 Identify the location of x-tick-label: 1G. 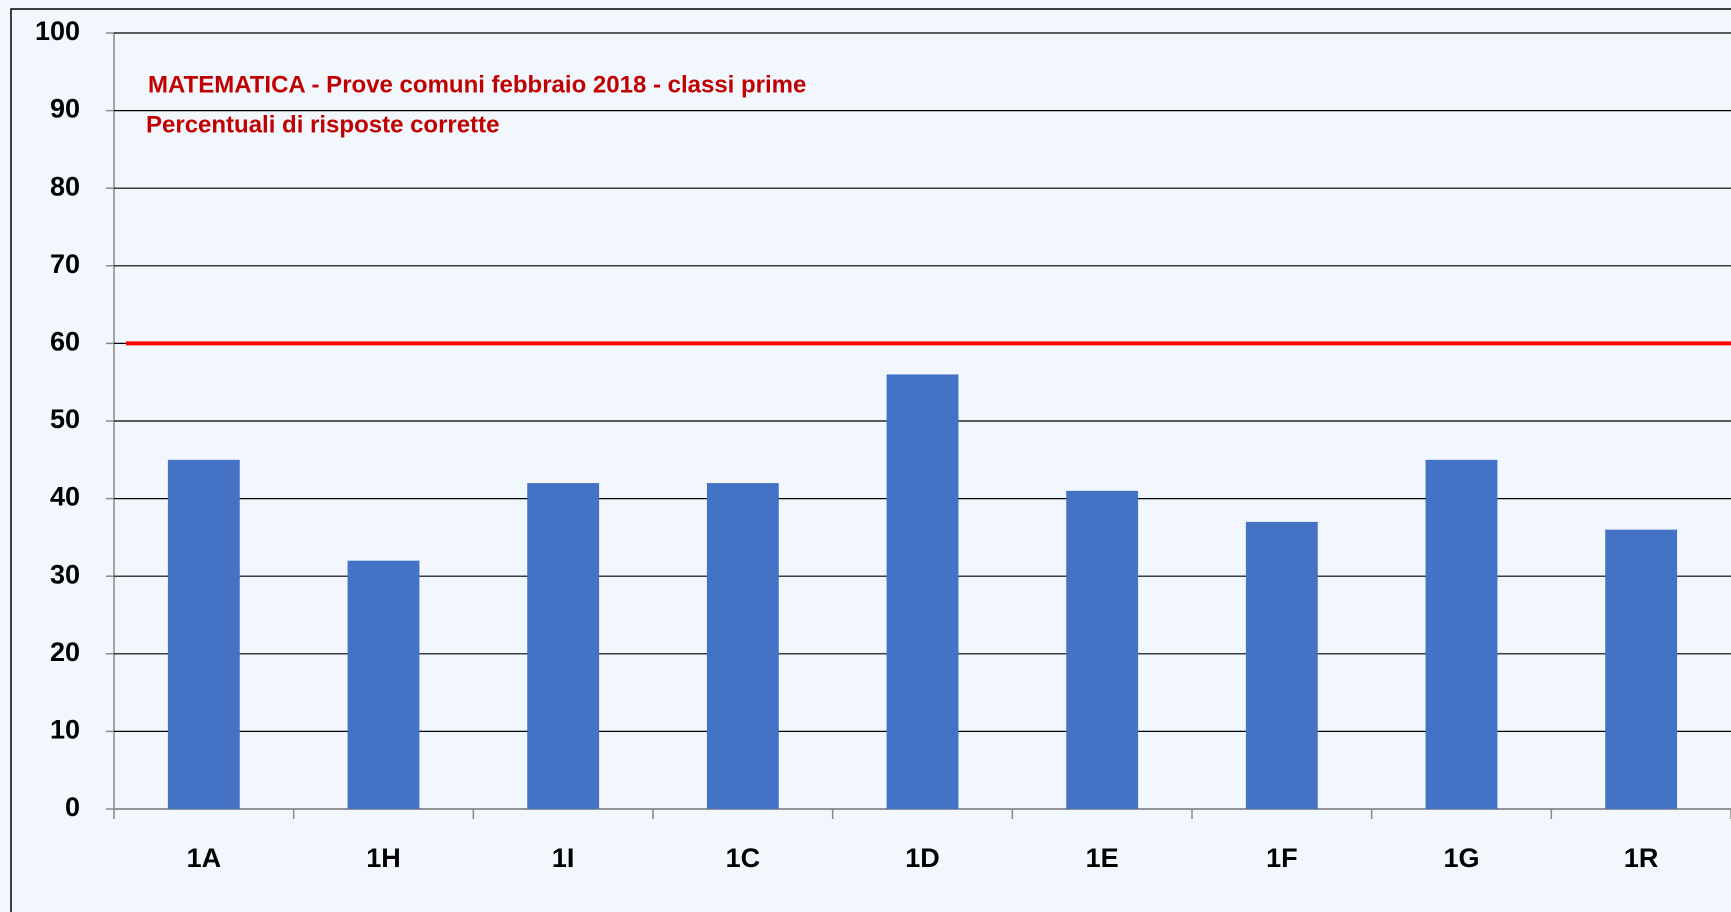
(1461, 858).